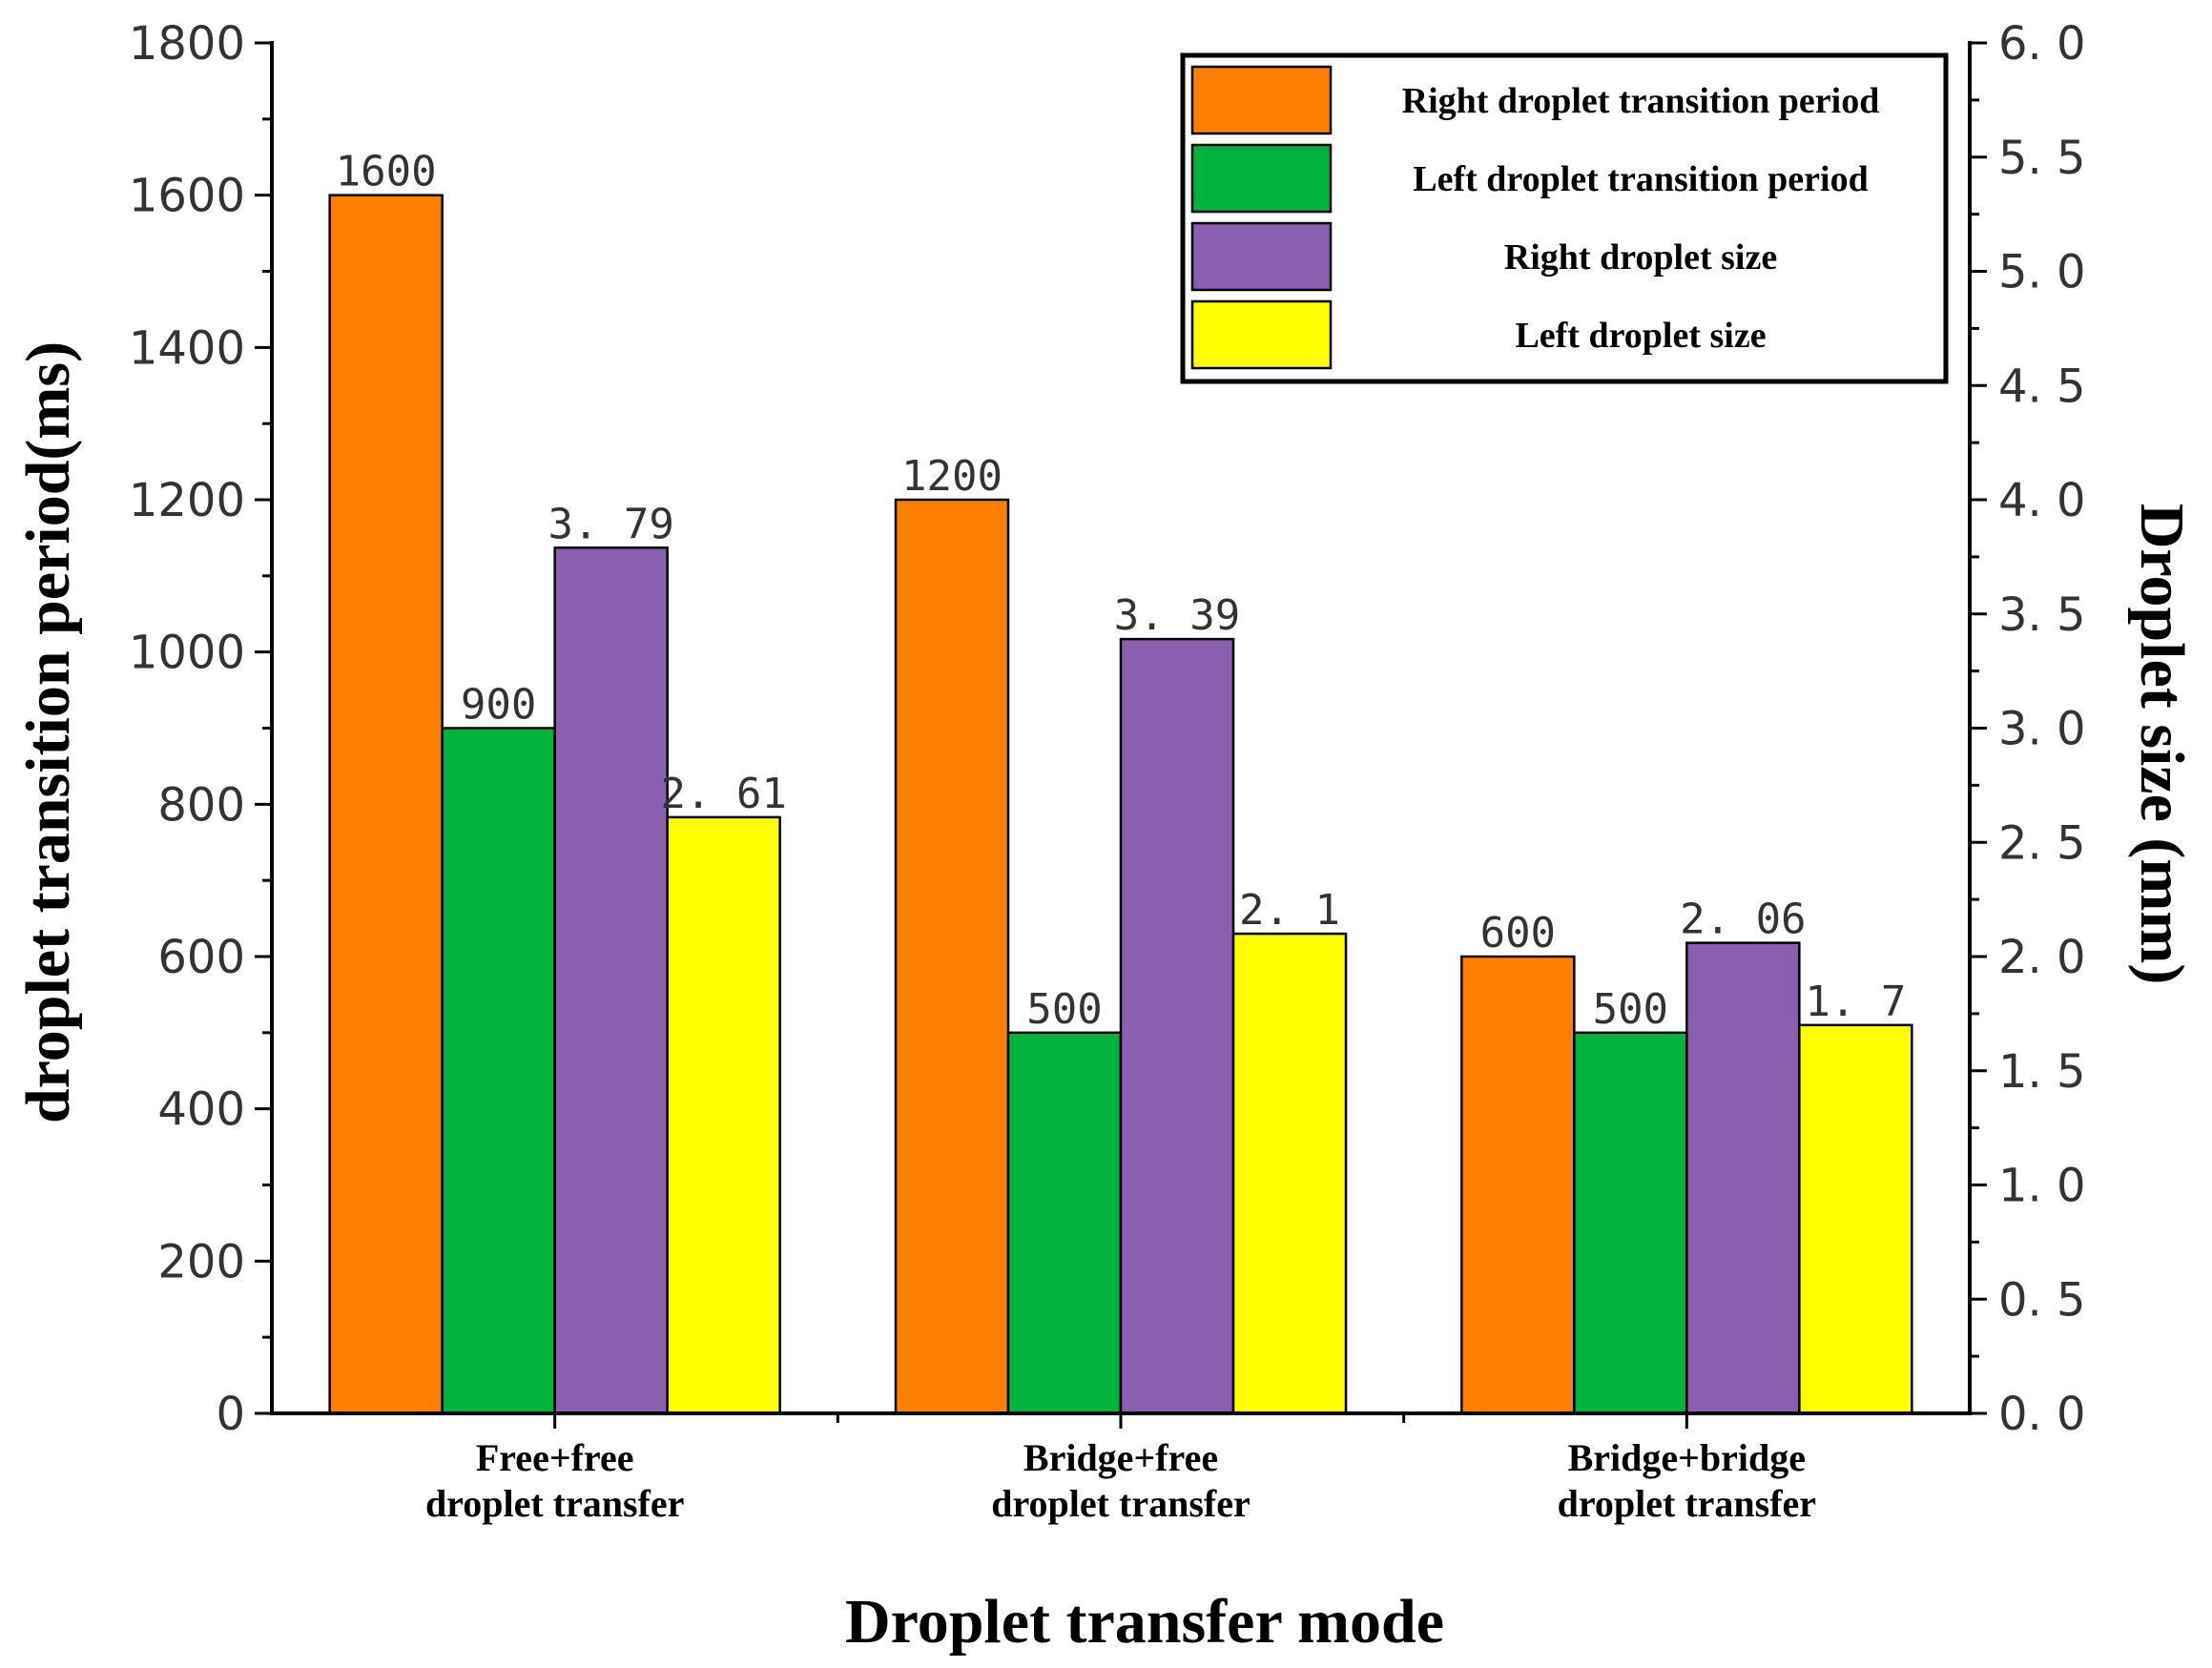 The height and width of the screenshot is (1668, 2212). Describe the element at coordinates (1640, 257) in the screenshot. I see `legend-label: Right droplet size` at that location.